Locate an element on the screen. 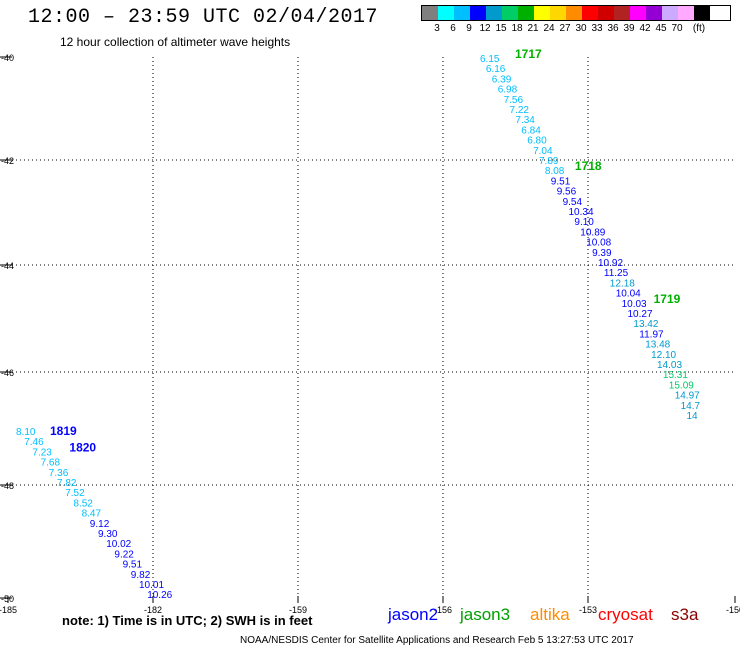 The image size is (740, 650). swh-value: 9.22 is located at coordinates (124, 554).